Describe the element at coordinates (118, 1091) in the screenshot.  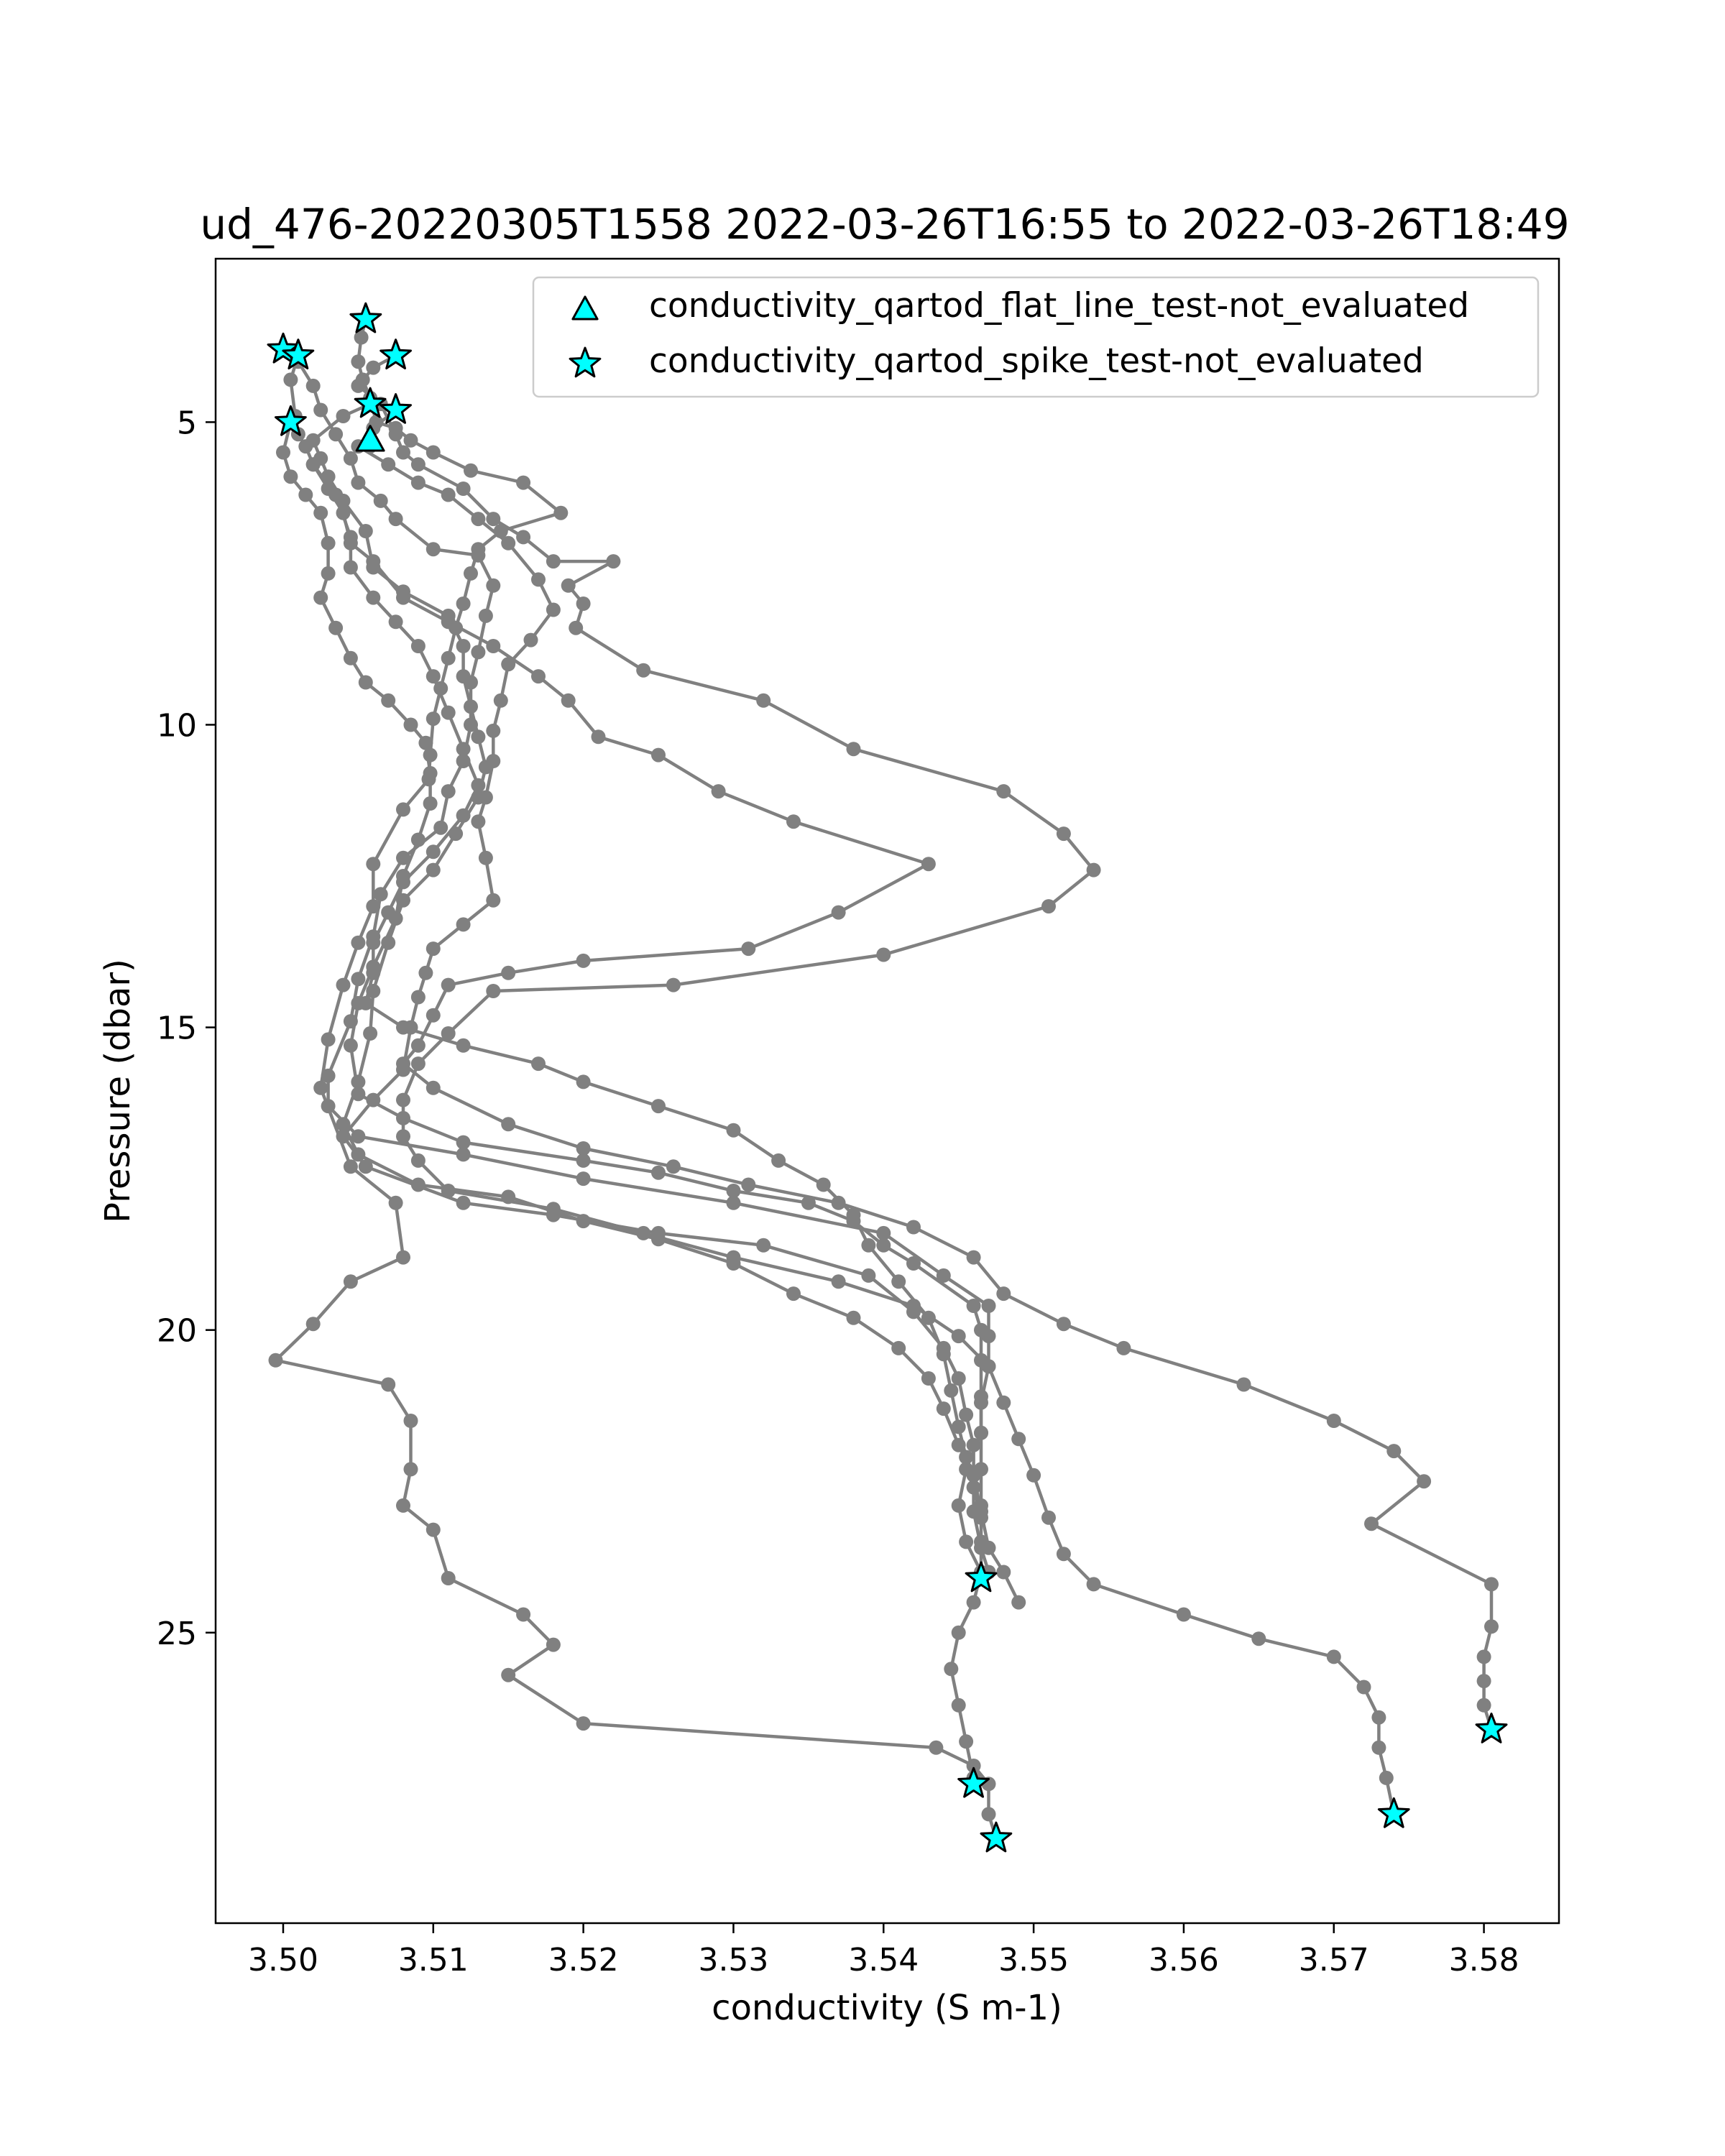
I see `y-axis-title: Pressure (dbar)` at that location.